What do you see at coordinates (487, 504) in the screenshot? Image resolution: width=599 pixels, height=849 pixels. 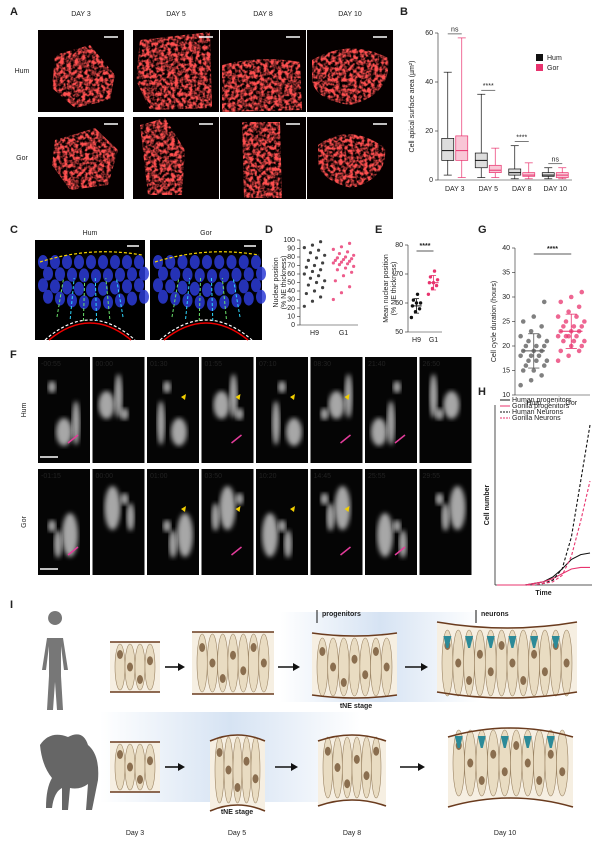 I see `axis-title: Cell number` at bounding box center [487, 504].